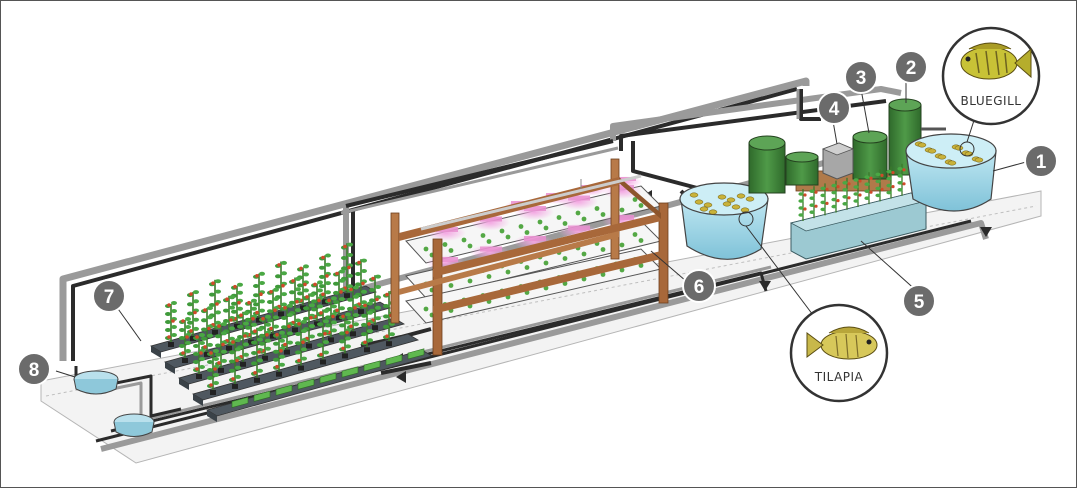 This screenshot has height=490, width=1079. What do you see at coordinates (858, 211) in the screenshot?
I see `raft-trough` at bounding box center [858, 211].